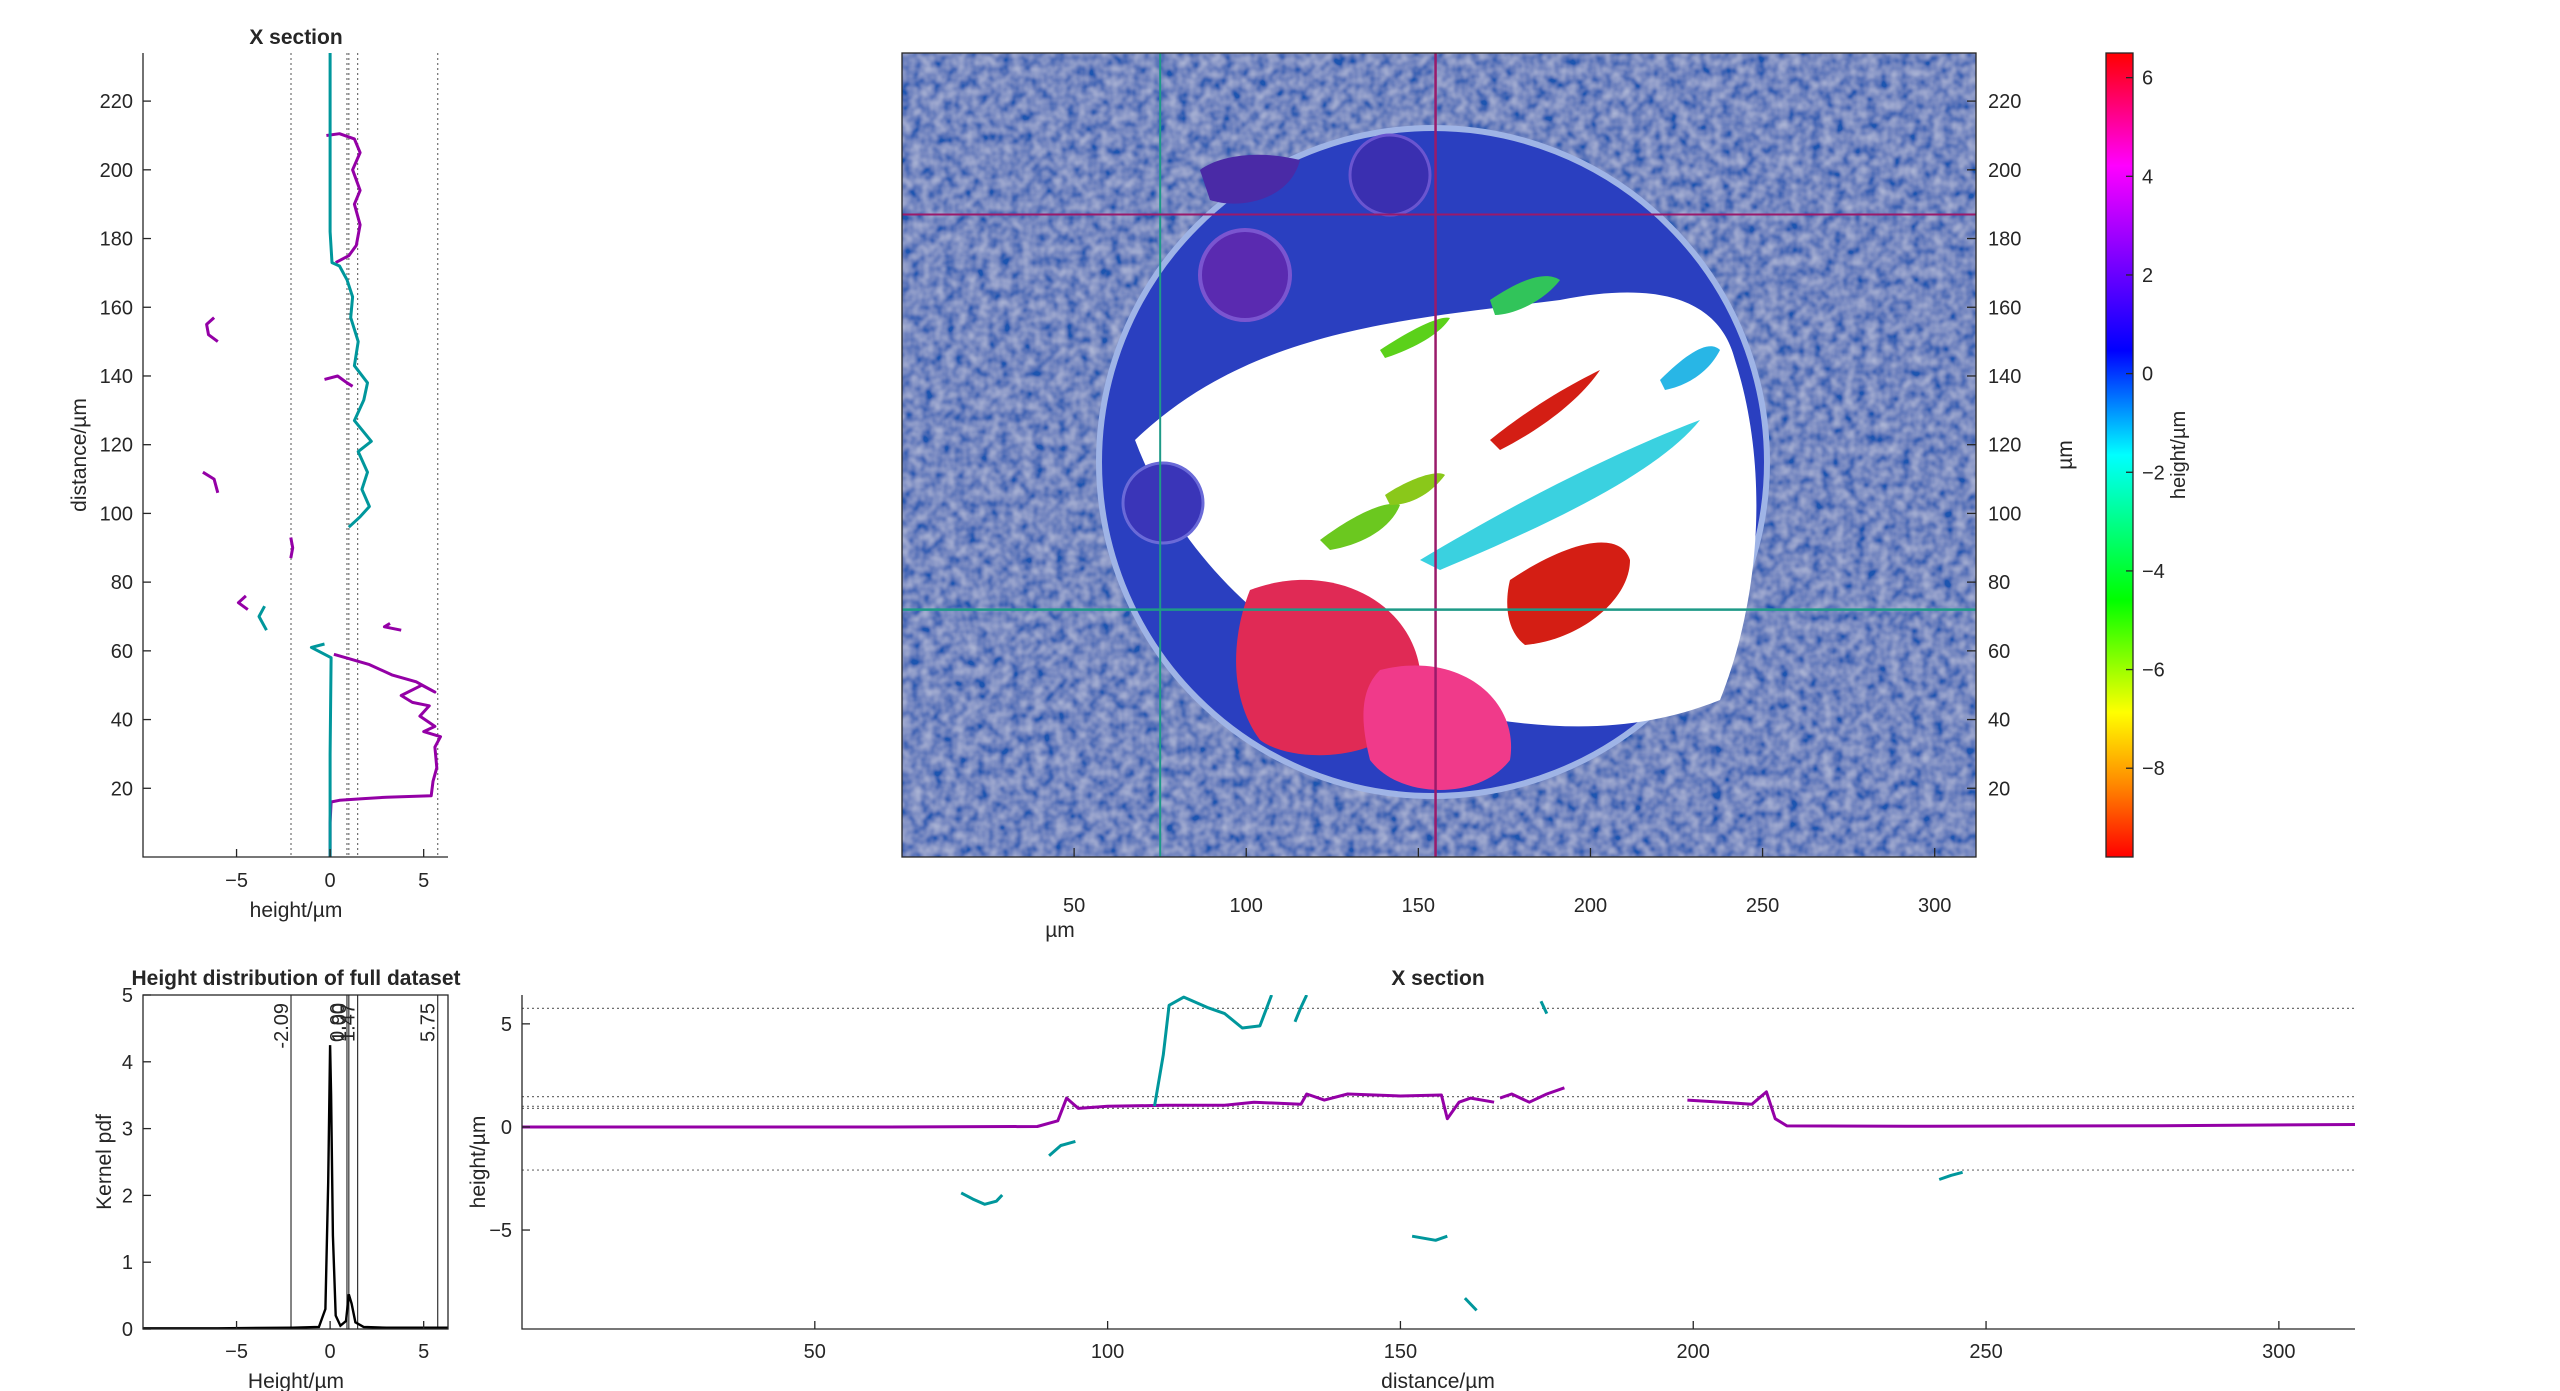  I want to click on vertical-section-y-tick-label: 220, so click(116, 102).